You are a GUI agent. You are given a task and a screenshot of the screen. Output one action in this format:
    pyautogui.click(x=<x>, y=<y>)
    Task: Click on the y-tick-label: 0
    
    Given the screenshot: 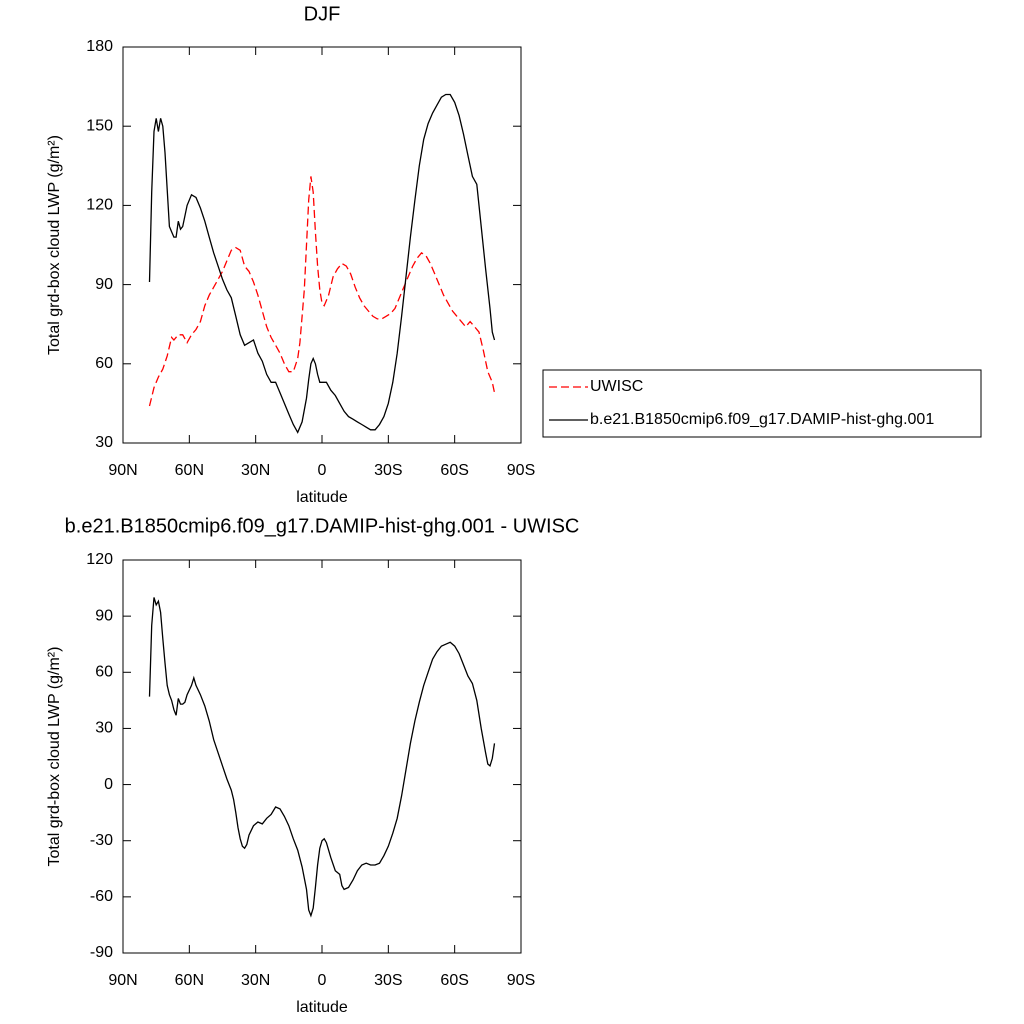 What is the action you would take?
    pyautogui.click(x=108, y=784)
    